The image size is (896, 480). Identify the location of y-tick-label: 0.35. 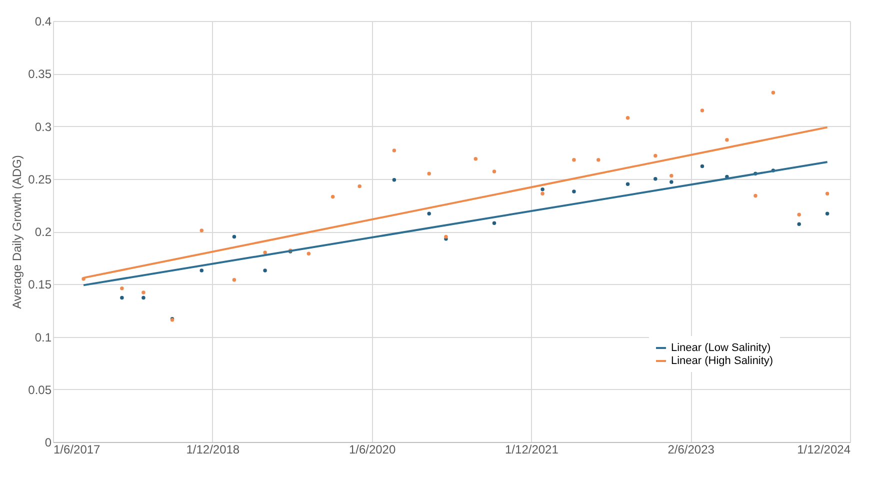
(40, 74).